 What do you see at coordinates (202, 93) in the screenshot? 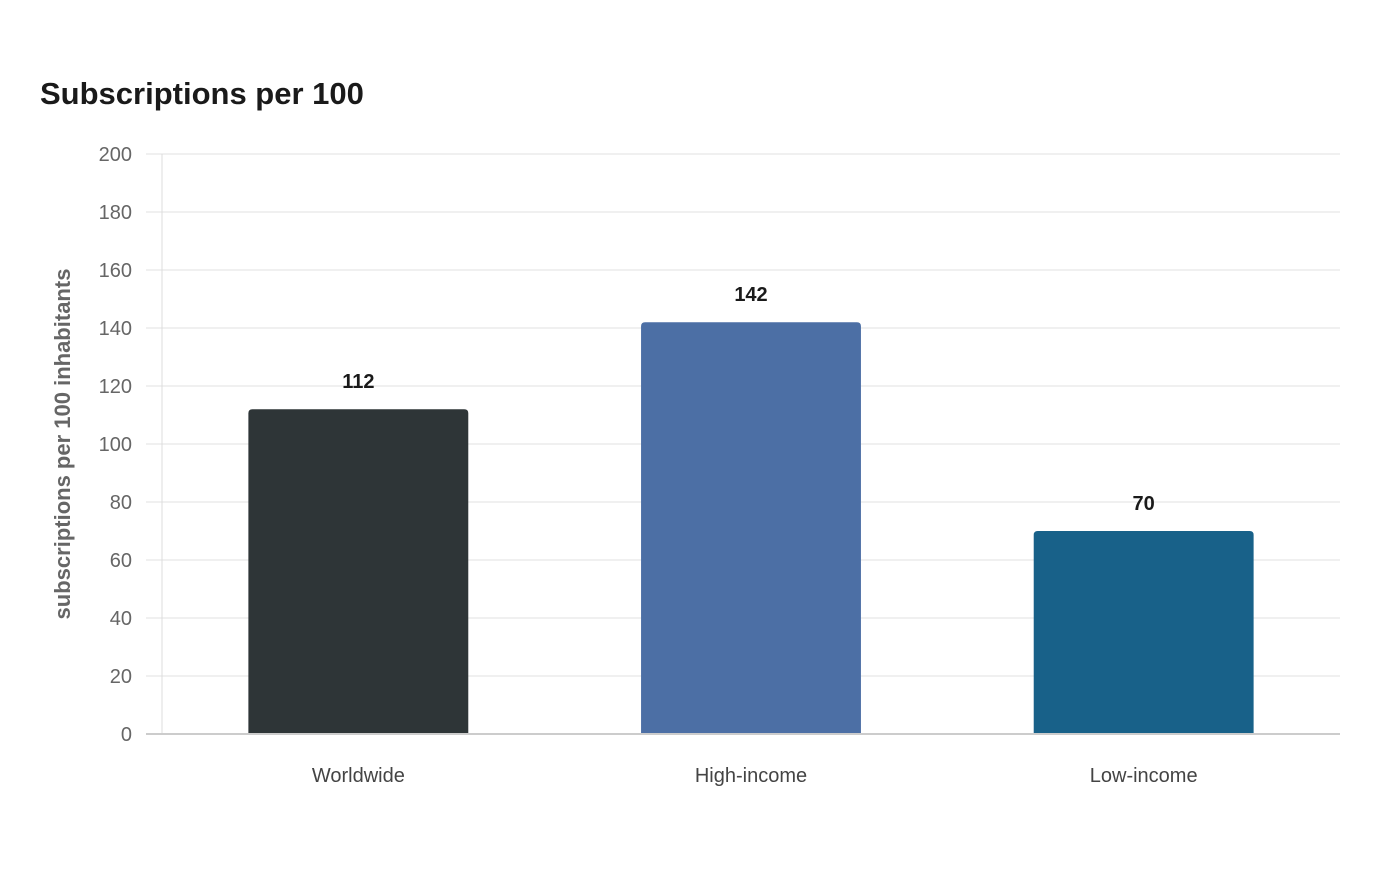
I see `chart-title: Subscriptions per 100` at bounding box center [202, 93].